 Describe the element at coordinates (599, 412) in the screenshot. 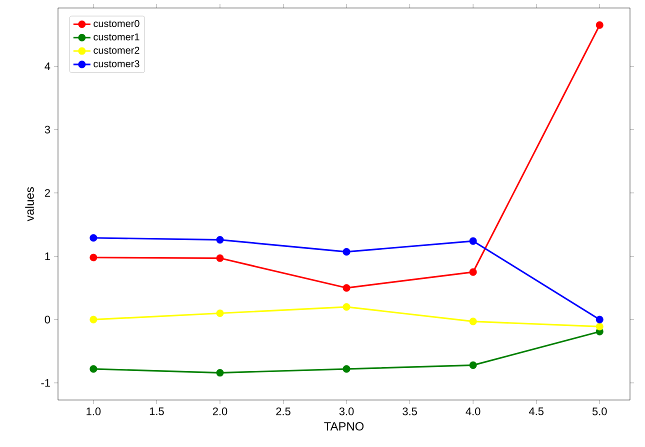

I see `x-tick-label: 5.0` at that location.